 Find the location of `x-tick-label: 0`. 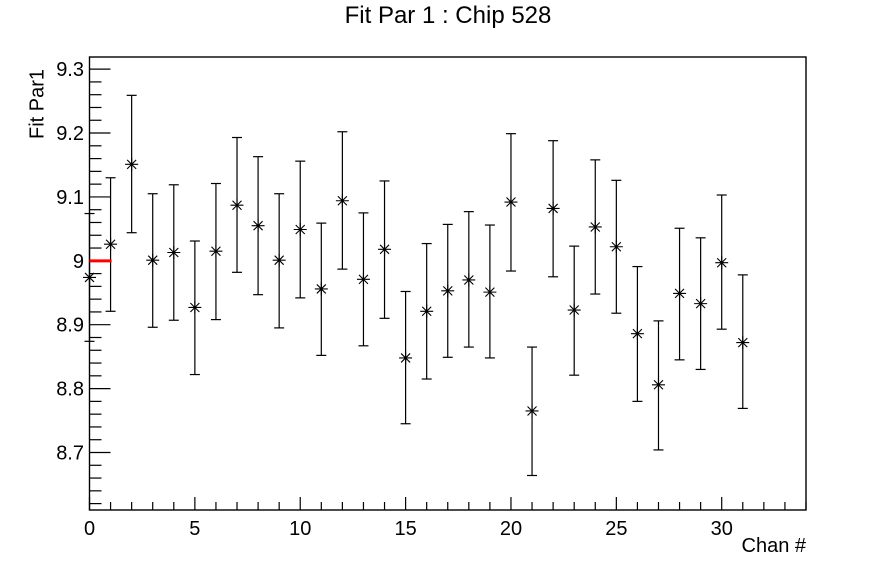

x-tick-label: 0 is located at coordinates (89, 529).